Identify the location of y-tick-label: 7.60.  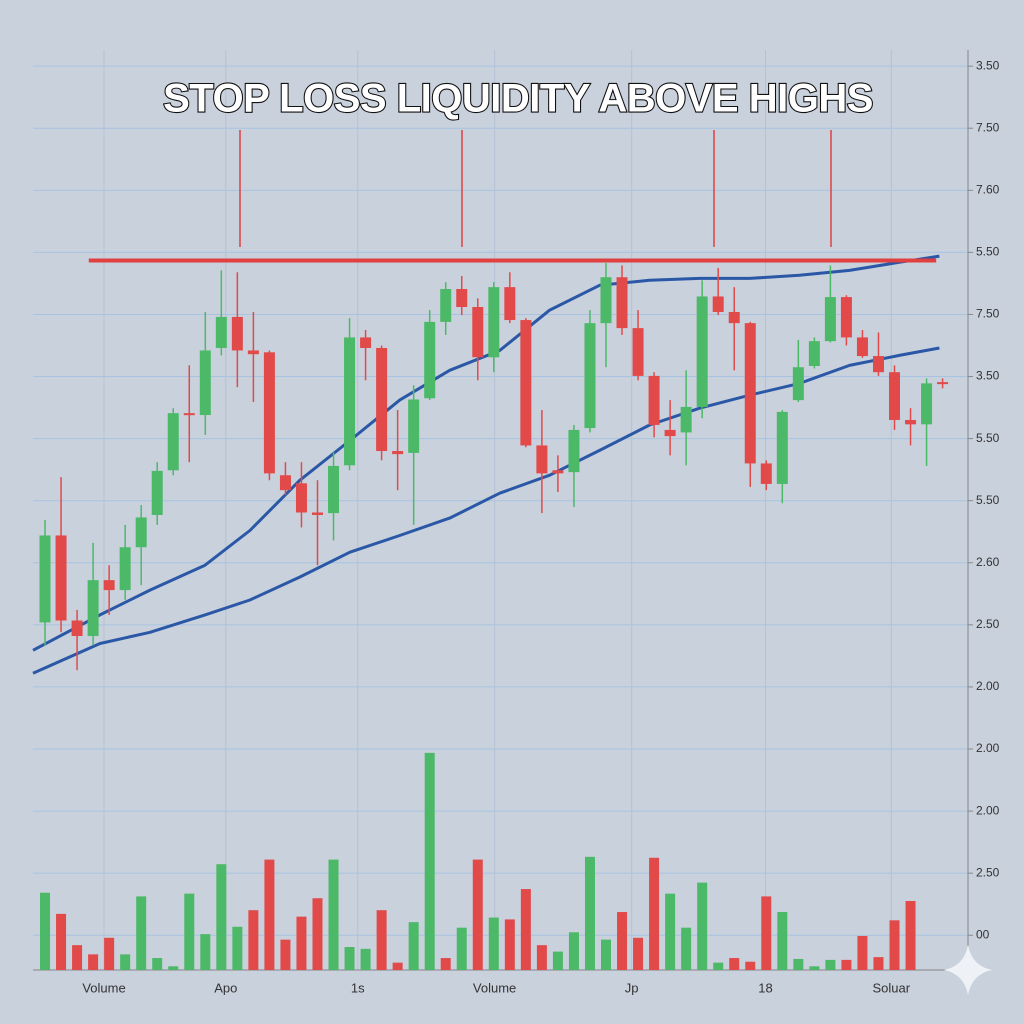
(988, 189).